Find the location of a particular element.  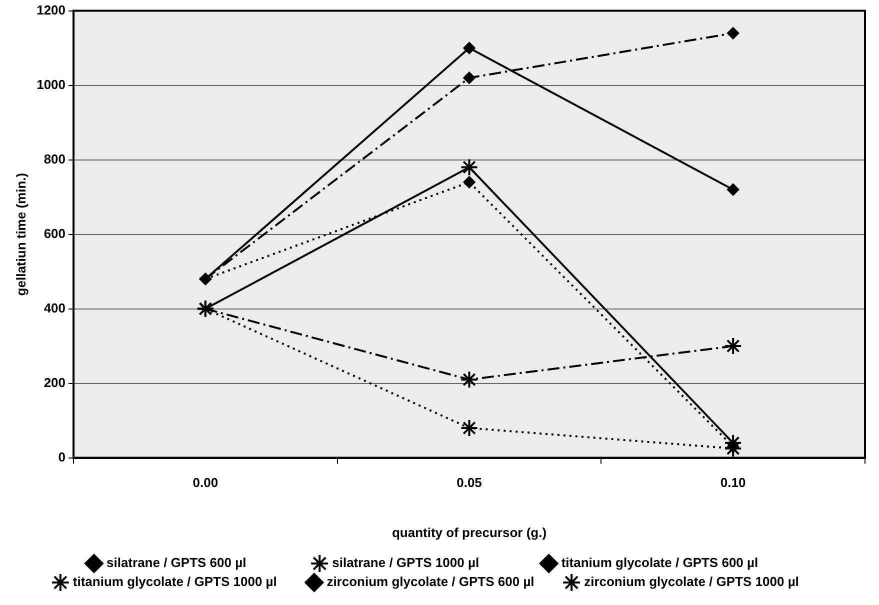

x-axis-title: quantity of precursor (g.) is located at coordinates (469, 532).